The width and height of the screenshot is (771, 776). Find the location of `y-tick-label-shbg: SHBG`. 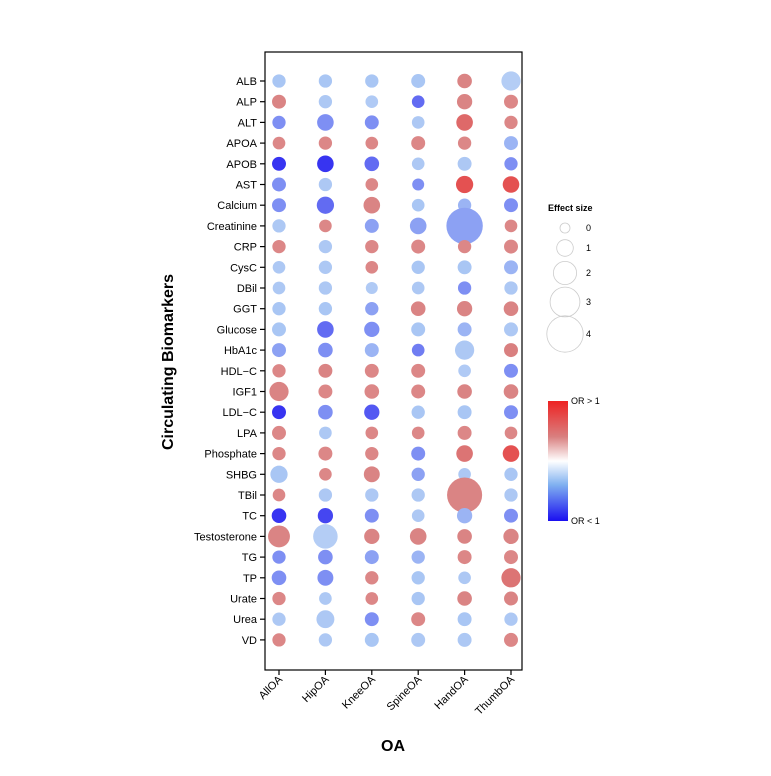

y-tick-label-shbg: SHBG is located at coordinates (241, 475).